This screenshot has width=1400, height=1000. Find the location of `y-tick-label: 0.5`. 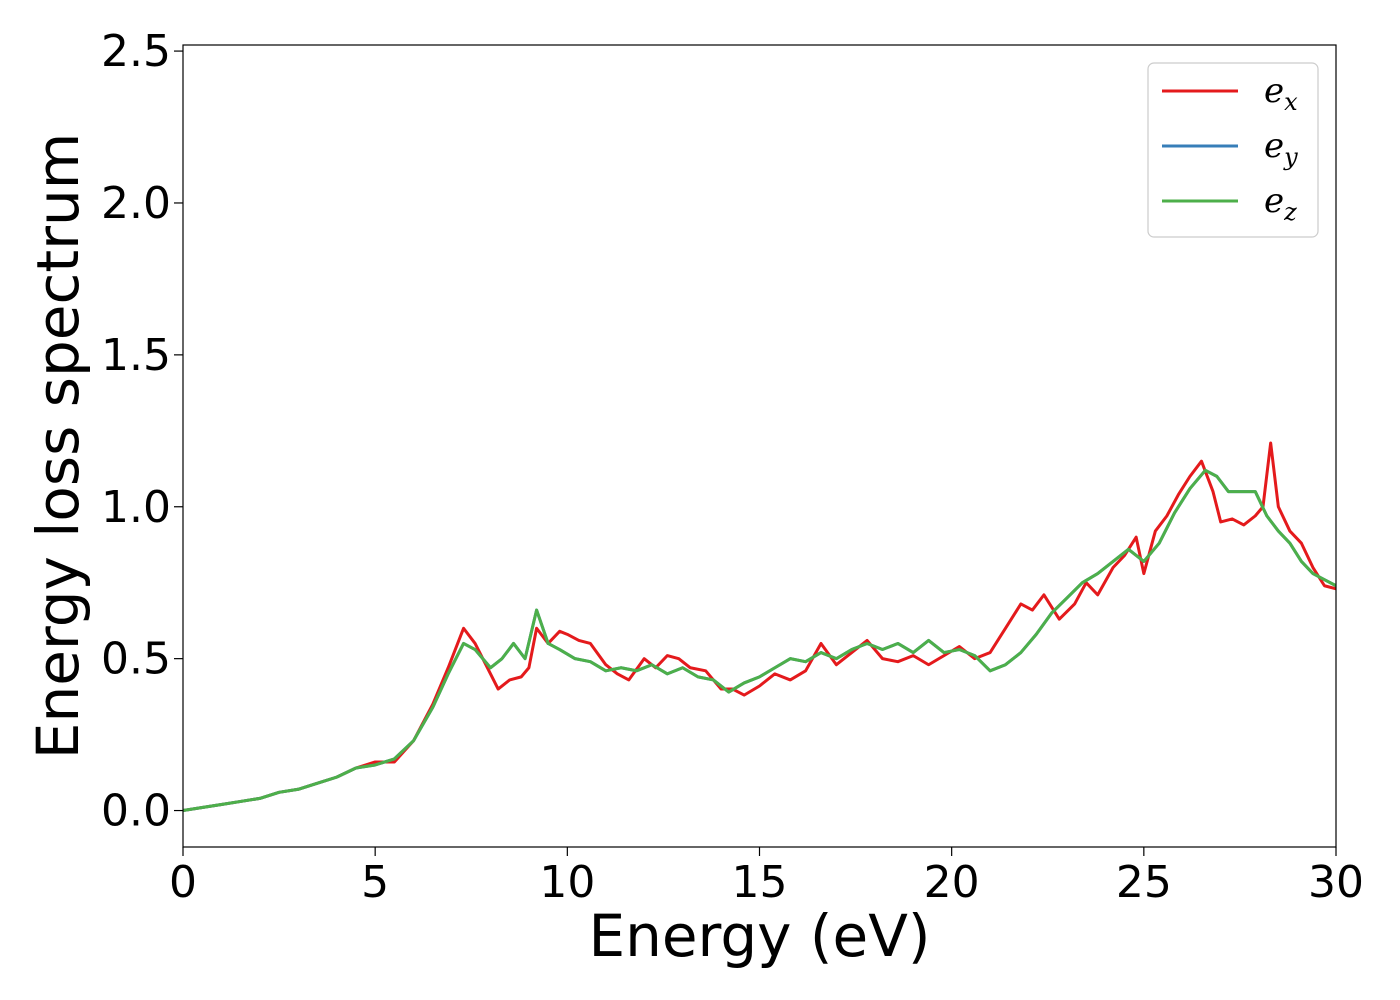

y-tick-label: 0.5 is located at coordinates (136, 659).